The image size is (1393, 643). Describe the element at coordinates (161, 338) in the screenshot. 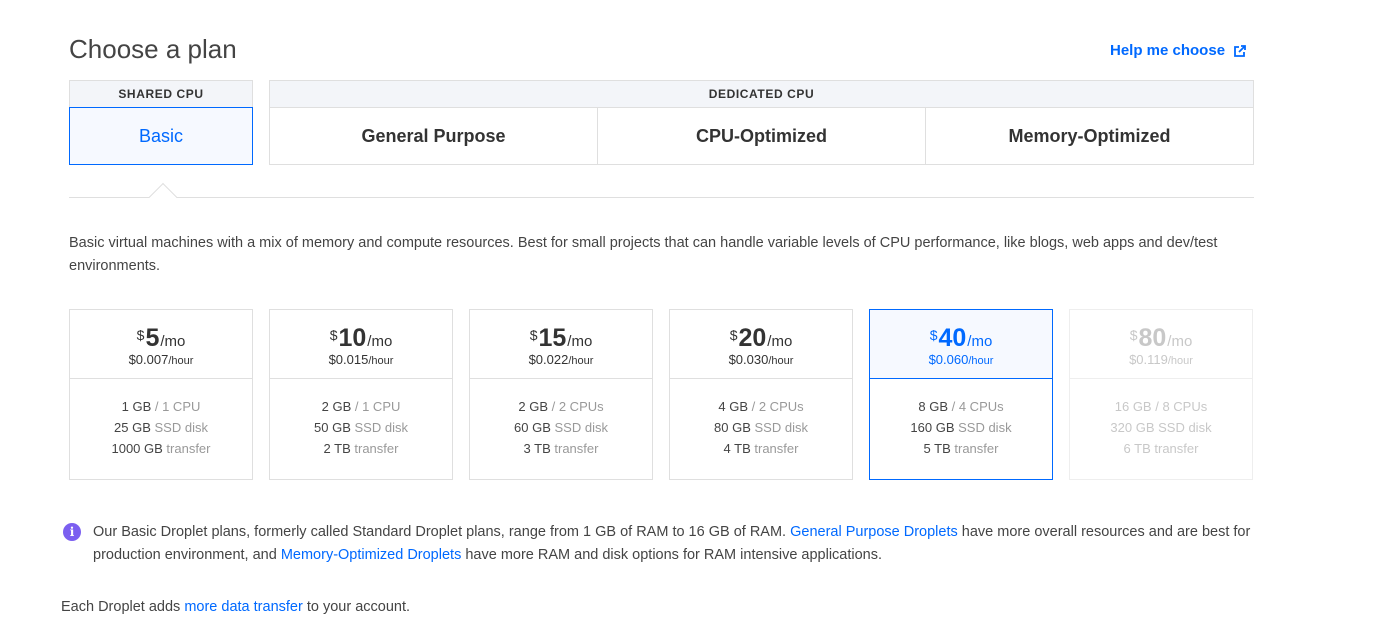

I see `monthly-price: $5/mo` at that location.